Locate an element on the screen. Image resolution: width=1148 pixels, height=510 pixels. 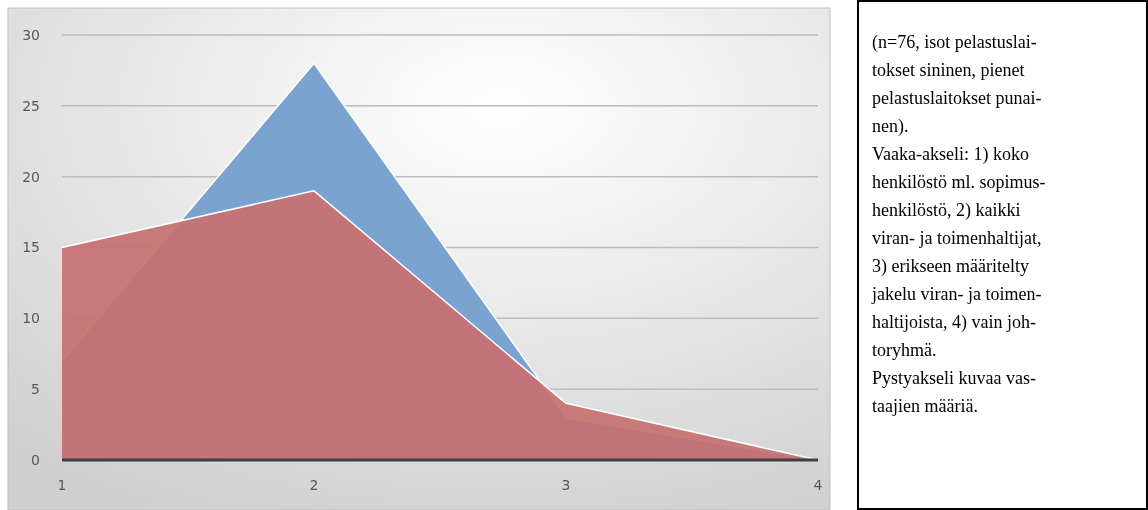
y-tick-label: 25 is located at coordinates (31, 105).